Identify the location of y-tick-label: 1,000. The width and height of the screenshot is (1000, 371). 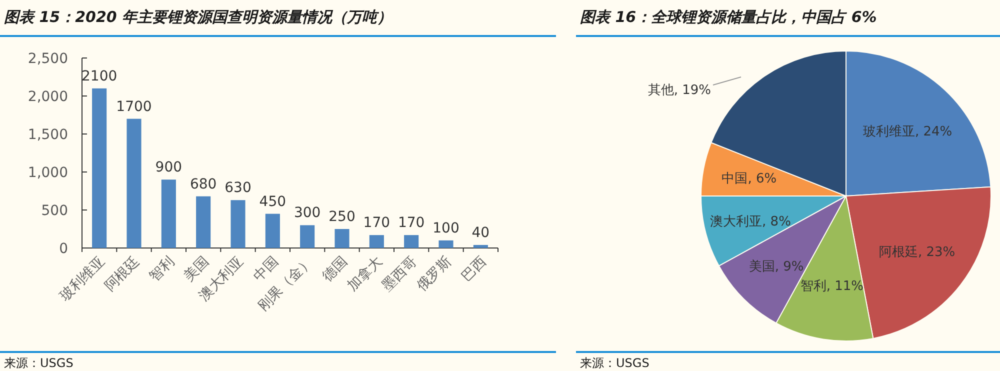
(48, 173).